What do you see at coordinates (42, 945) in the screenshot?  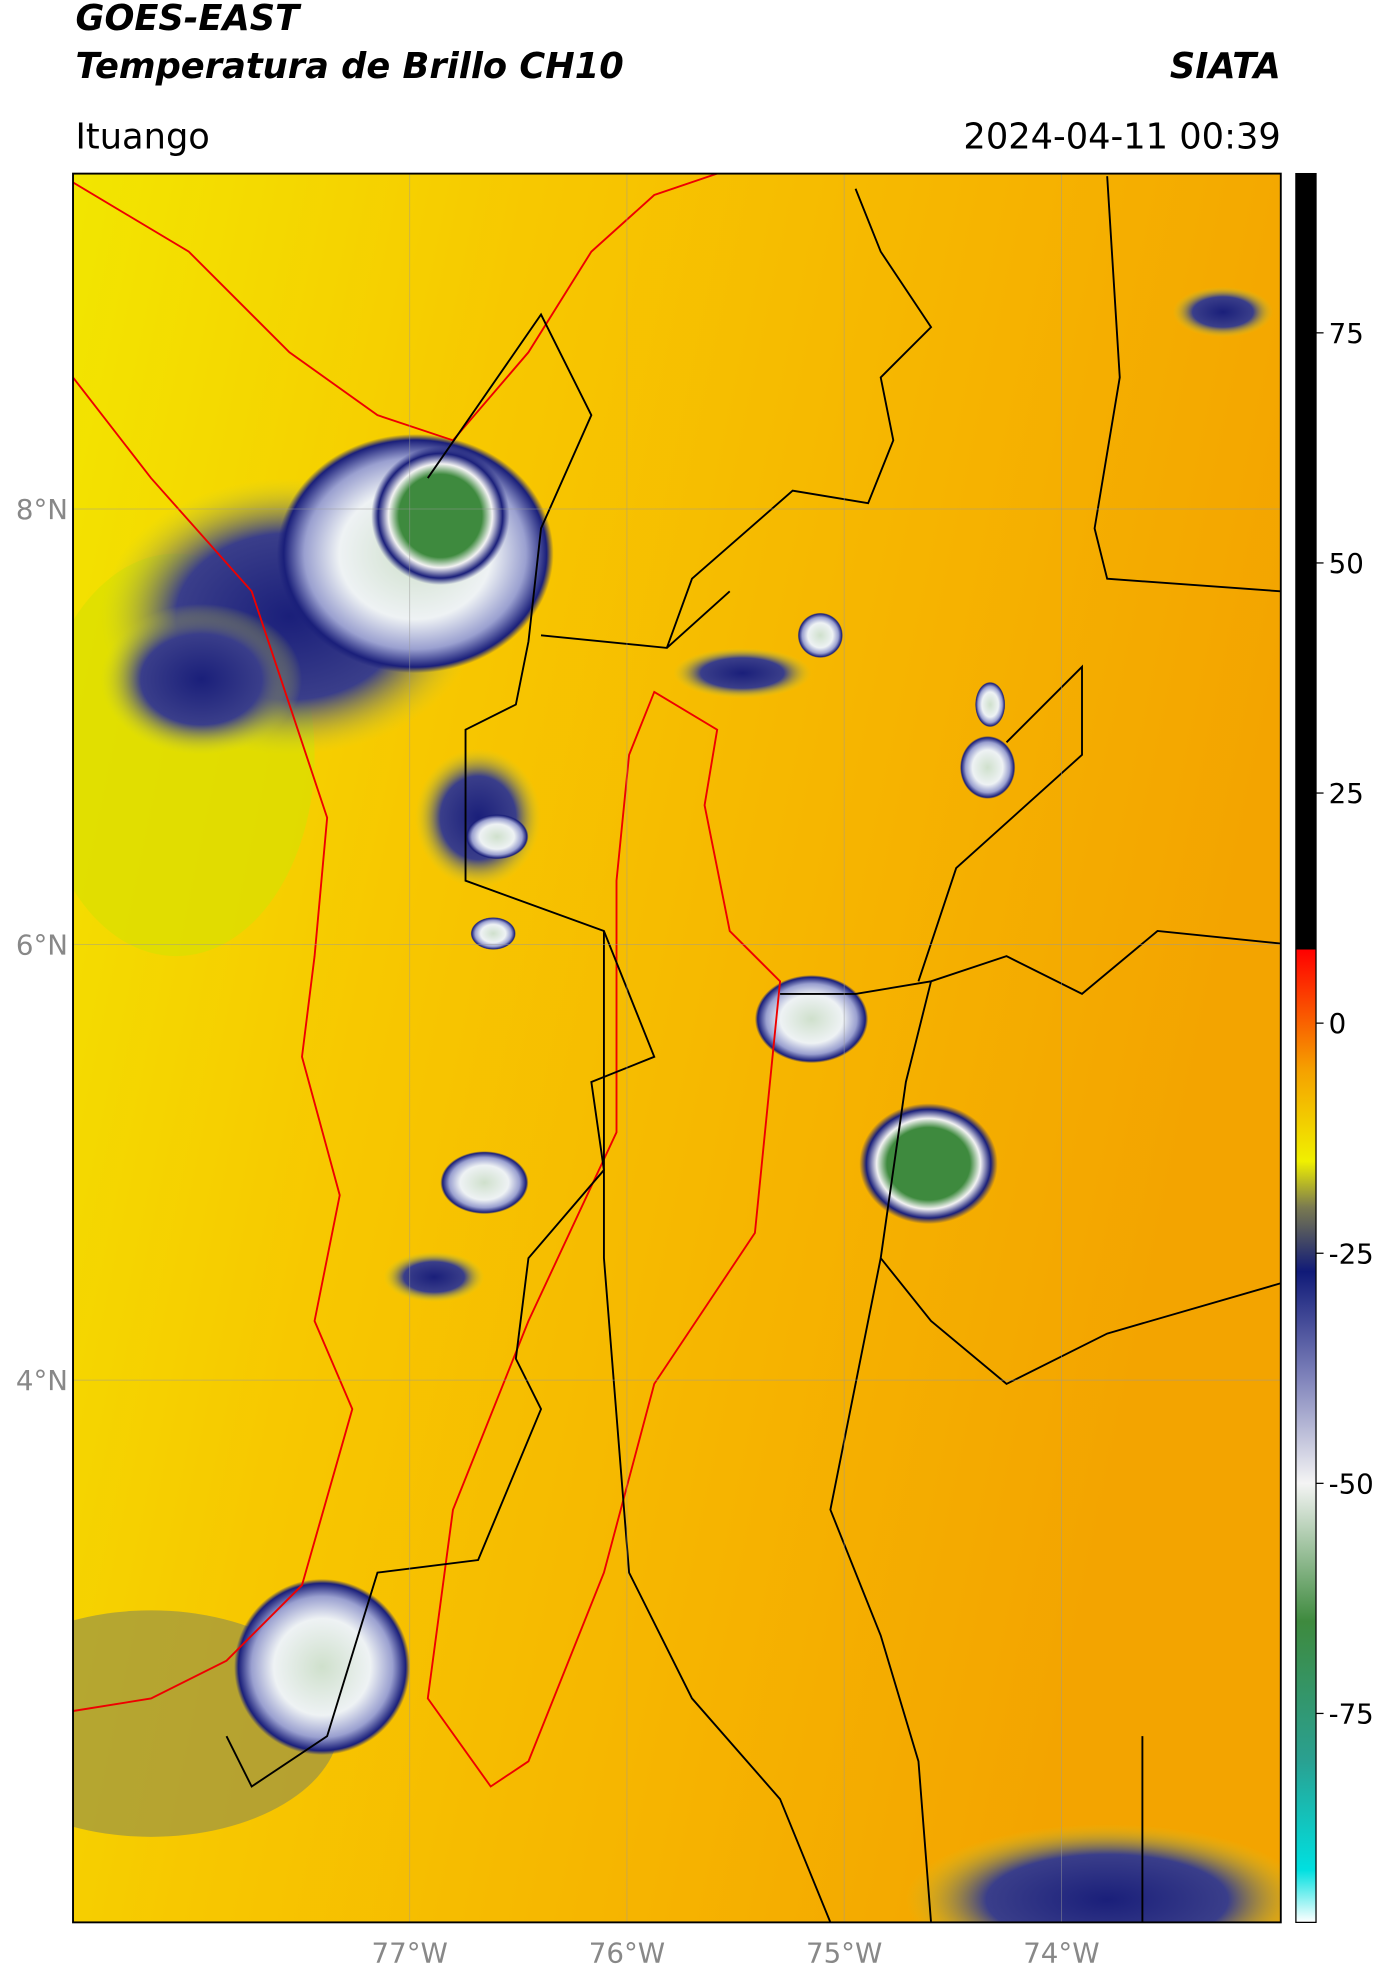 I see `y-tick-label: 6°N` at bounding box center [42, 945].